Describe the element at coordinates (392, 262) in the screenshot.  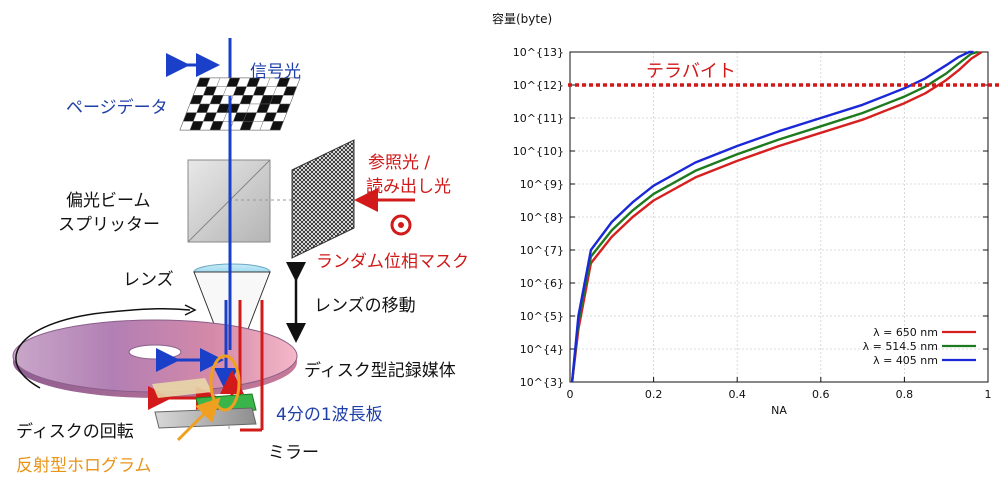
I see `random-phase-mask-label: ランダム位相マスク` at that location.